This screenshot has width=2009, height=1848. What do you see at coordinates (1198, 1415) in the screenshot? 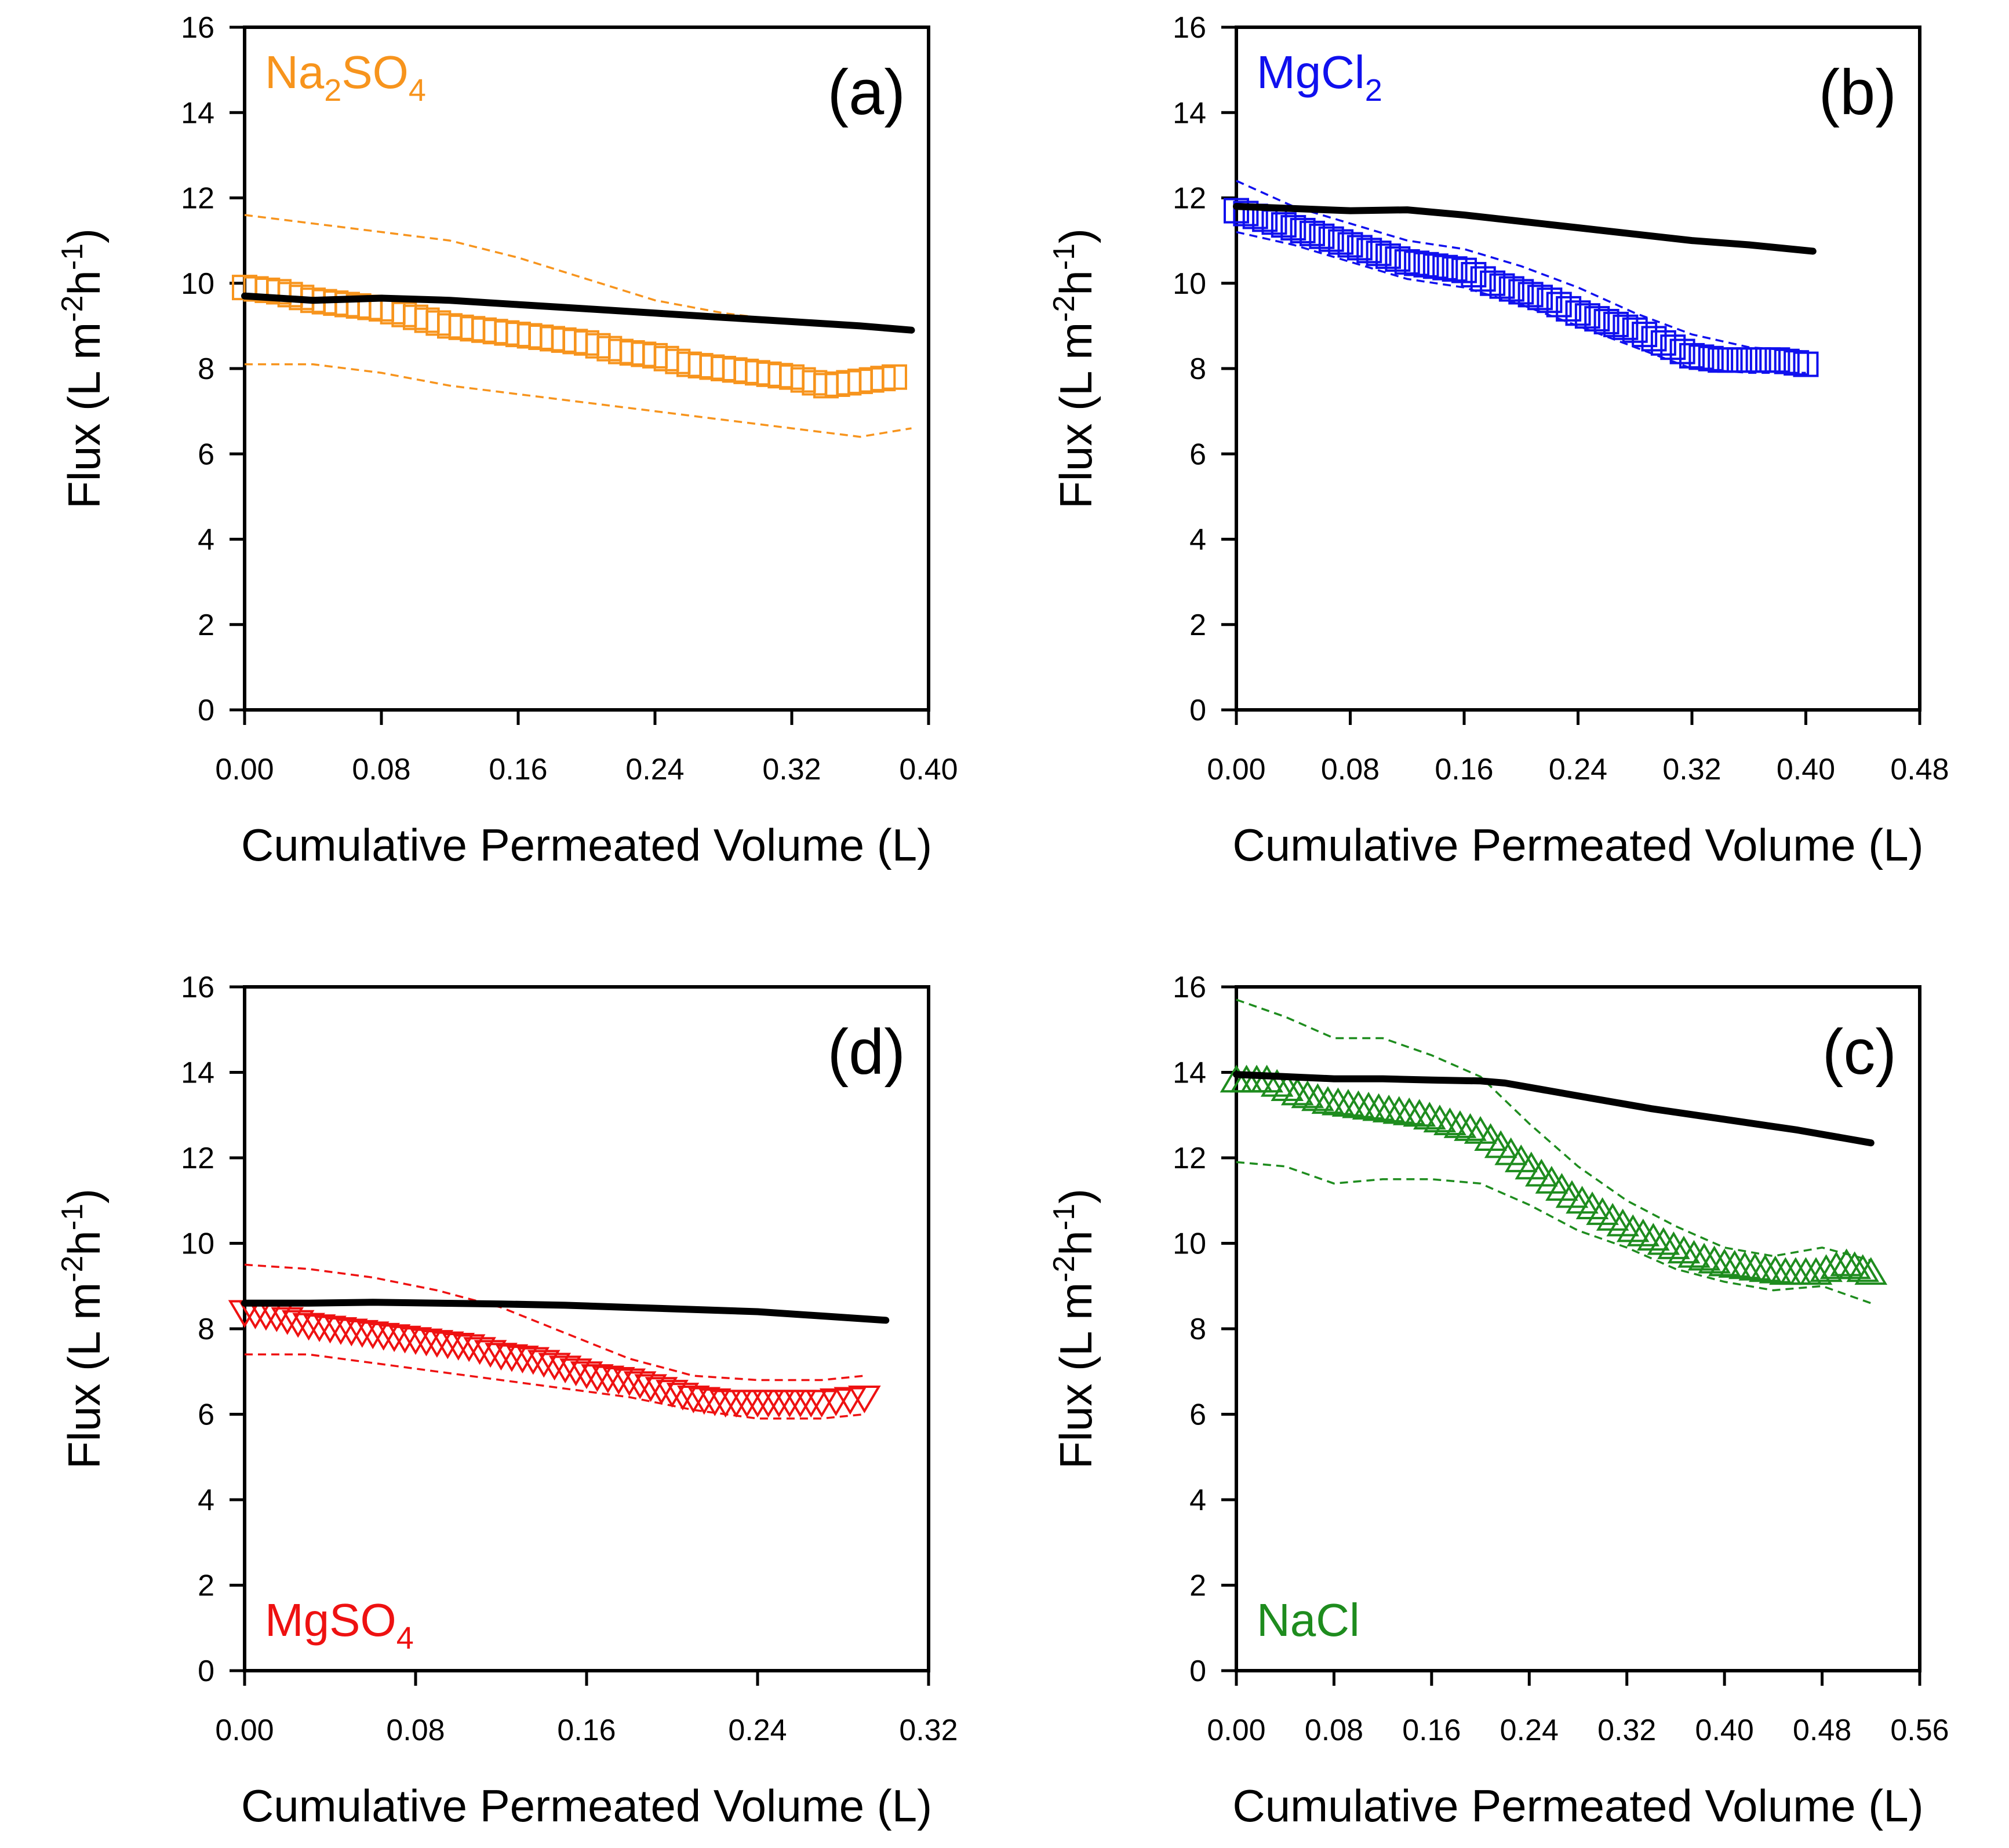
I see `y-tick-label: 6` at bounding box center [1198, 1415].